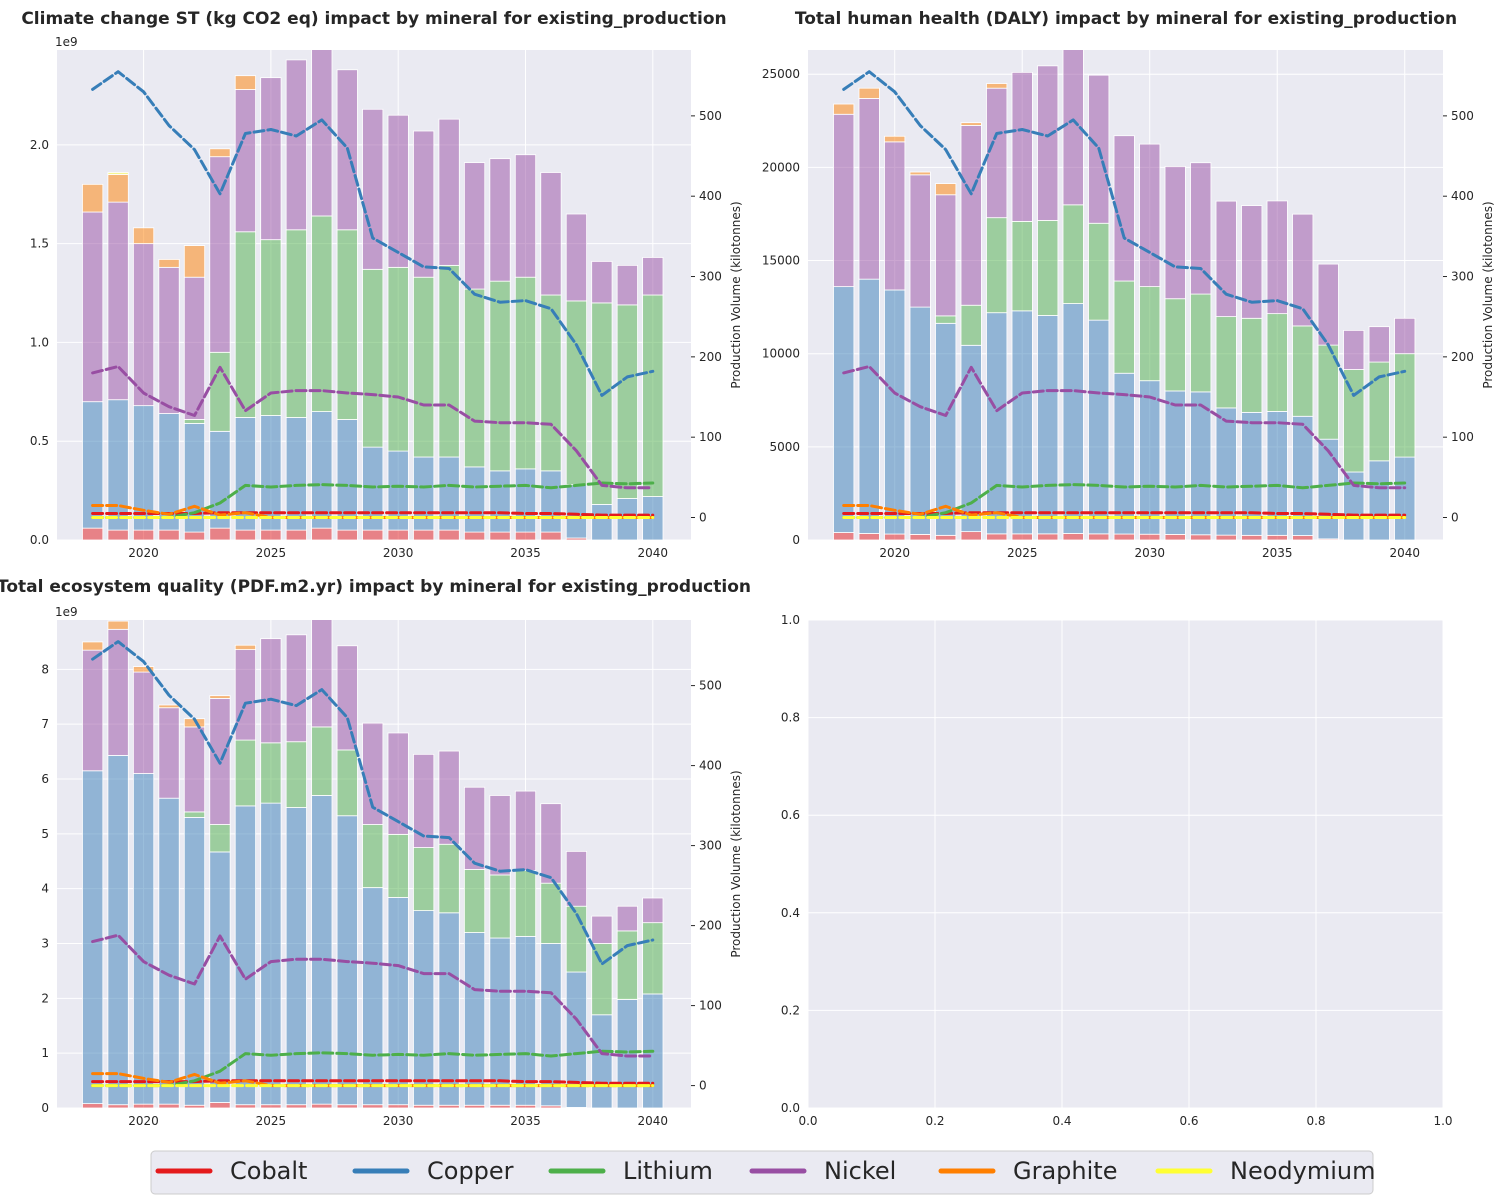  What do you see at coordinates (525, 553) in the screenshot?
I see `x-tick-label: 2035` at bounding box center [525, 553].